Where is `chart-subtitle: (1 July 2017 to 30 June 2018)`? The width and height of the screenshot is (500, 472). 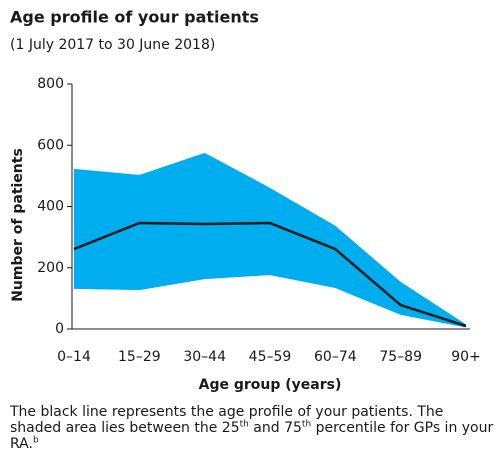 chart-subtitle: (1 July 2017 to 30 June 2018) is located at coordinates (112, 45).